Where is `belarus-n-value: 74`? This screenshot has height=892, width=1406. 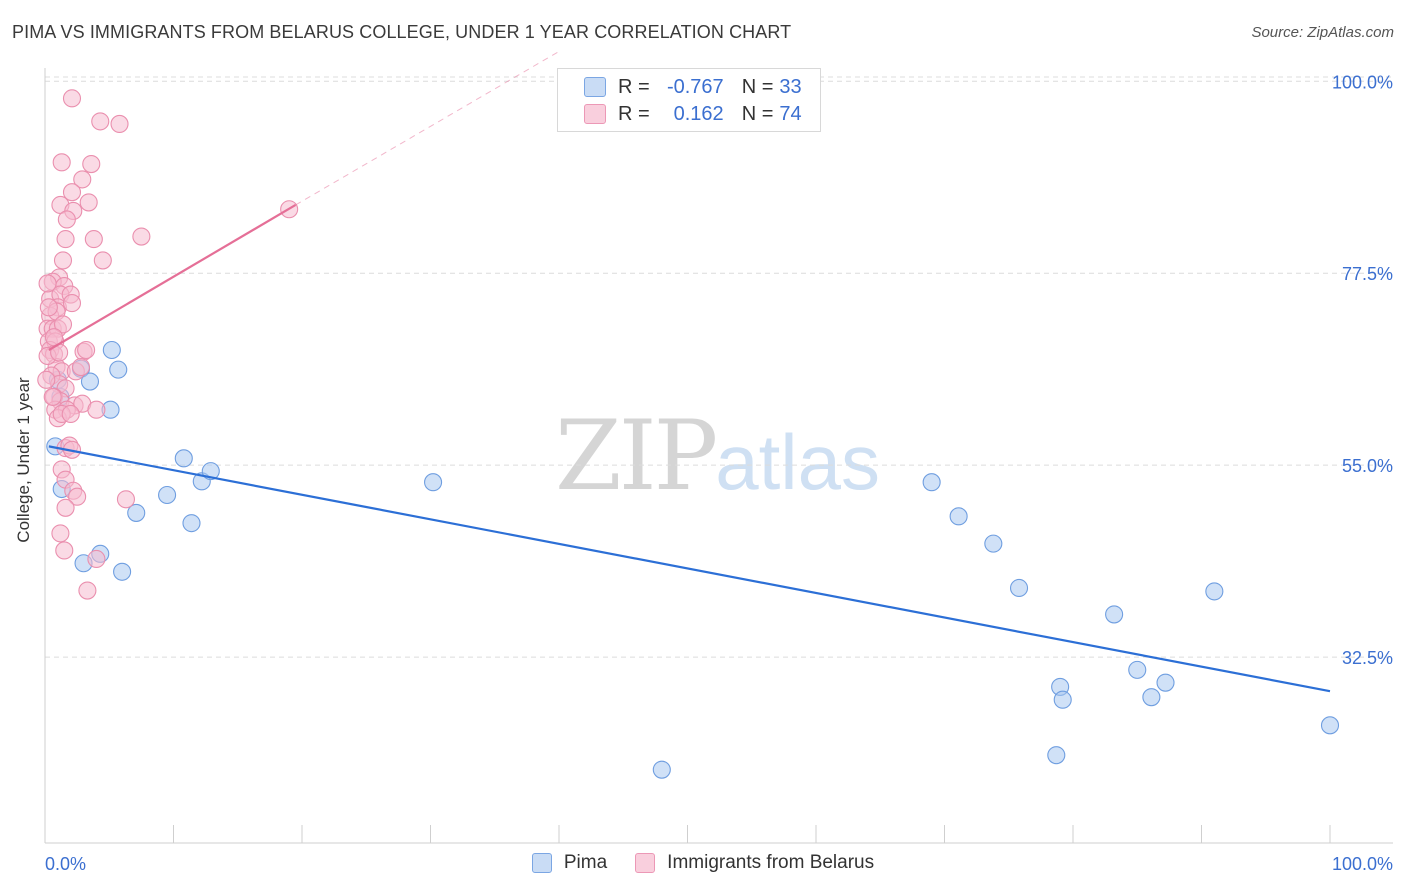
belarus-n-value: 74 is located at coordinates (790, 113).